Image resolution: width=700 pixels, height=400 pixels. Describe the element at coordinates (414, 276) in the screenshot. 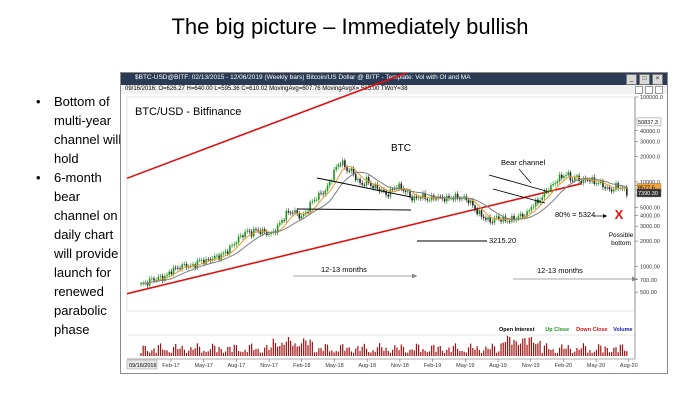

I see `months-arrow-left-head` at that location.